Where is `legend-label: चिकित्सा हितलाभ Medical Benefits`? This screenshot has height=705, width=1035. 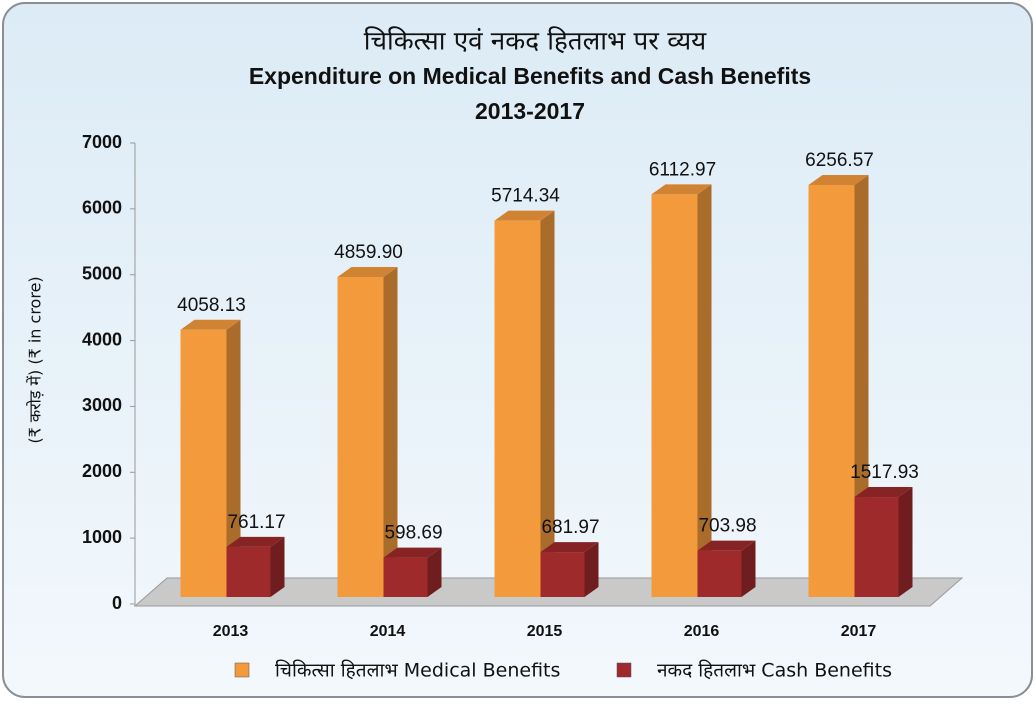 legend-label: चिकित्सा हितलाभ Medical Benefits is located at coordinates (417, 670).